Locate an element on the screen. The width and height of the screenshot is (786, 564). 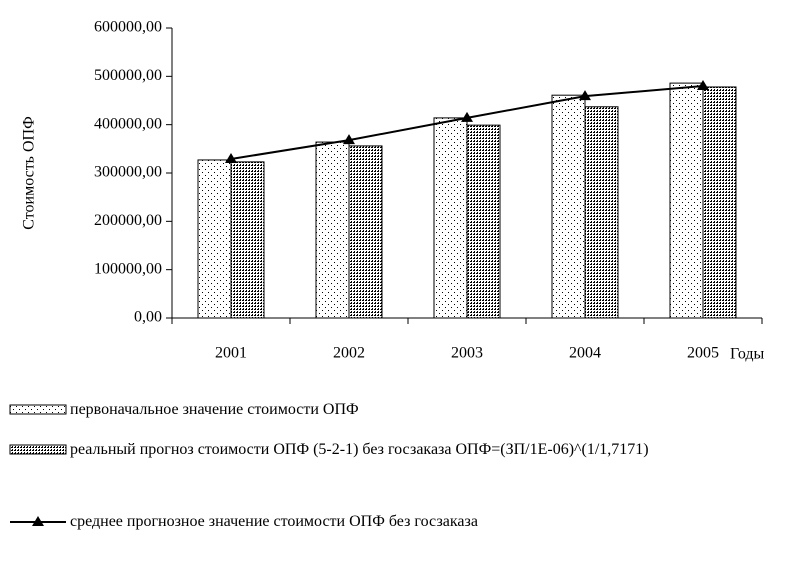
x-tick-label: 2002 is located at coordinates (349, 353).